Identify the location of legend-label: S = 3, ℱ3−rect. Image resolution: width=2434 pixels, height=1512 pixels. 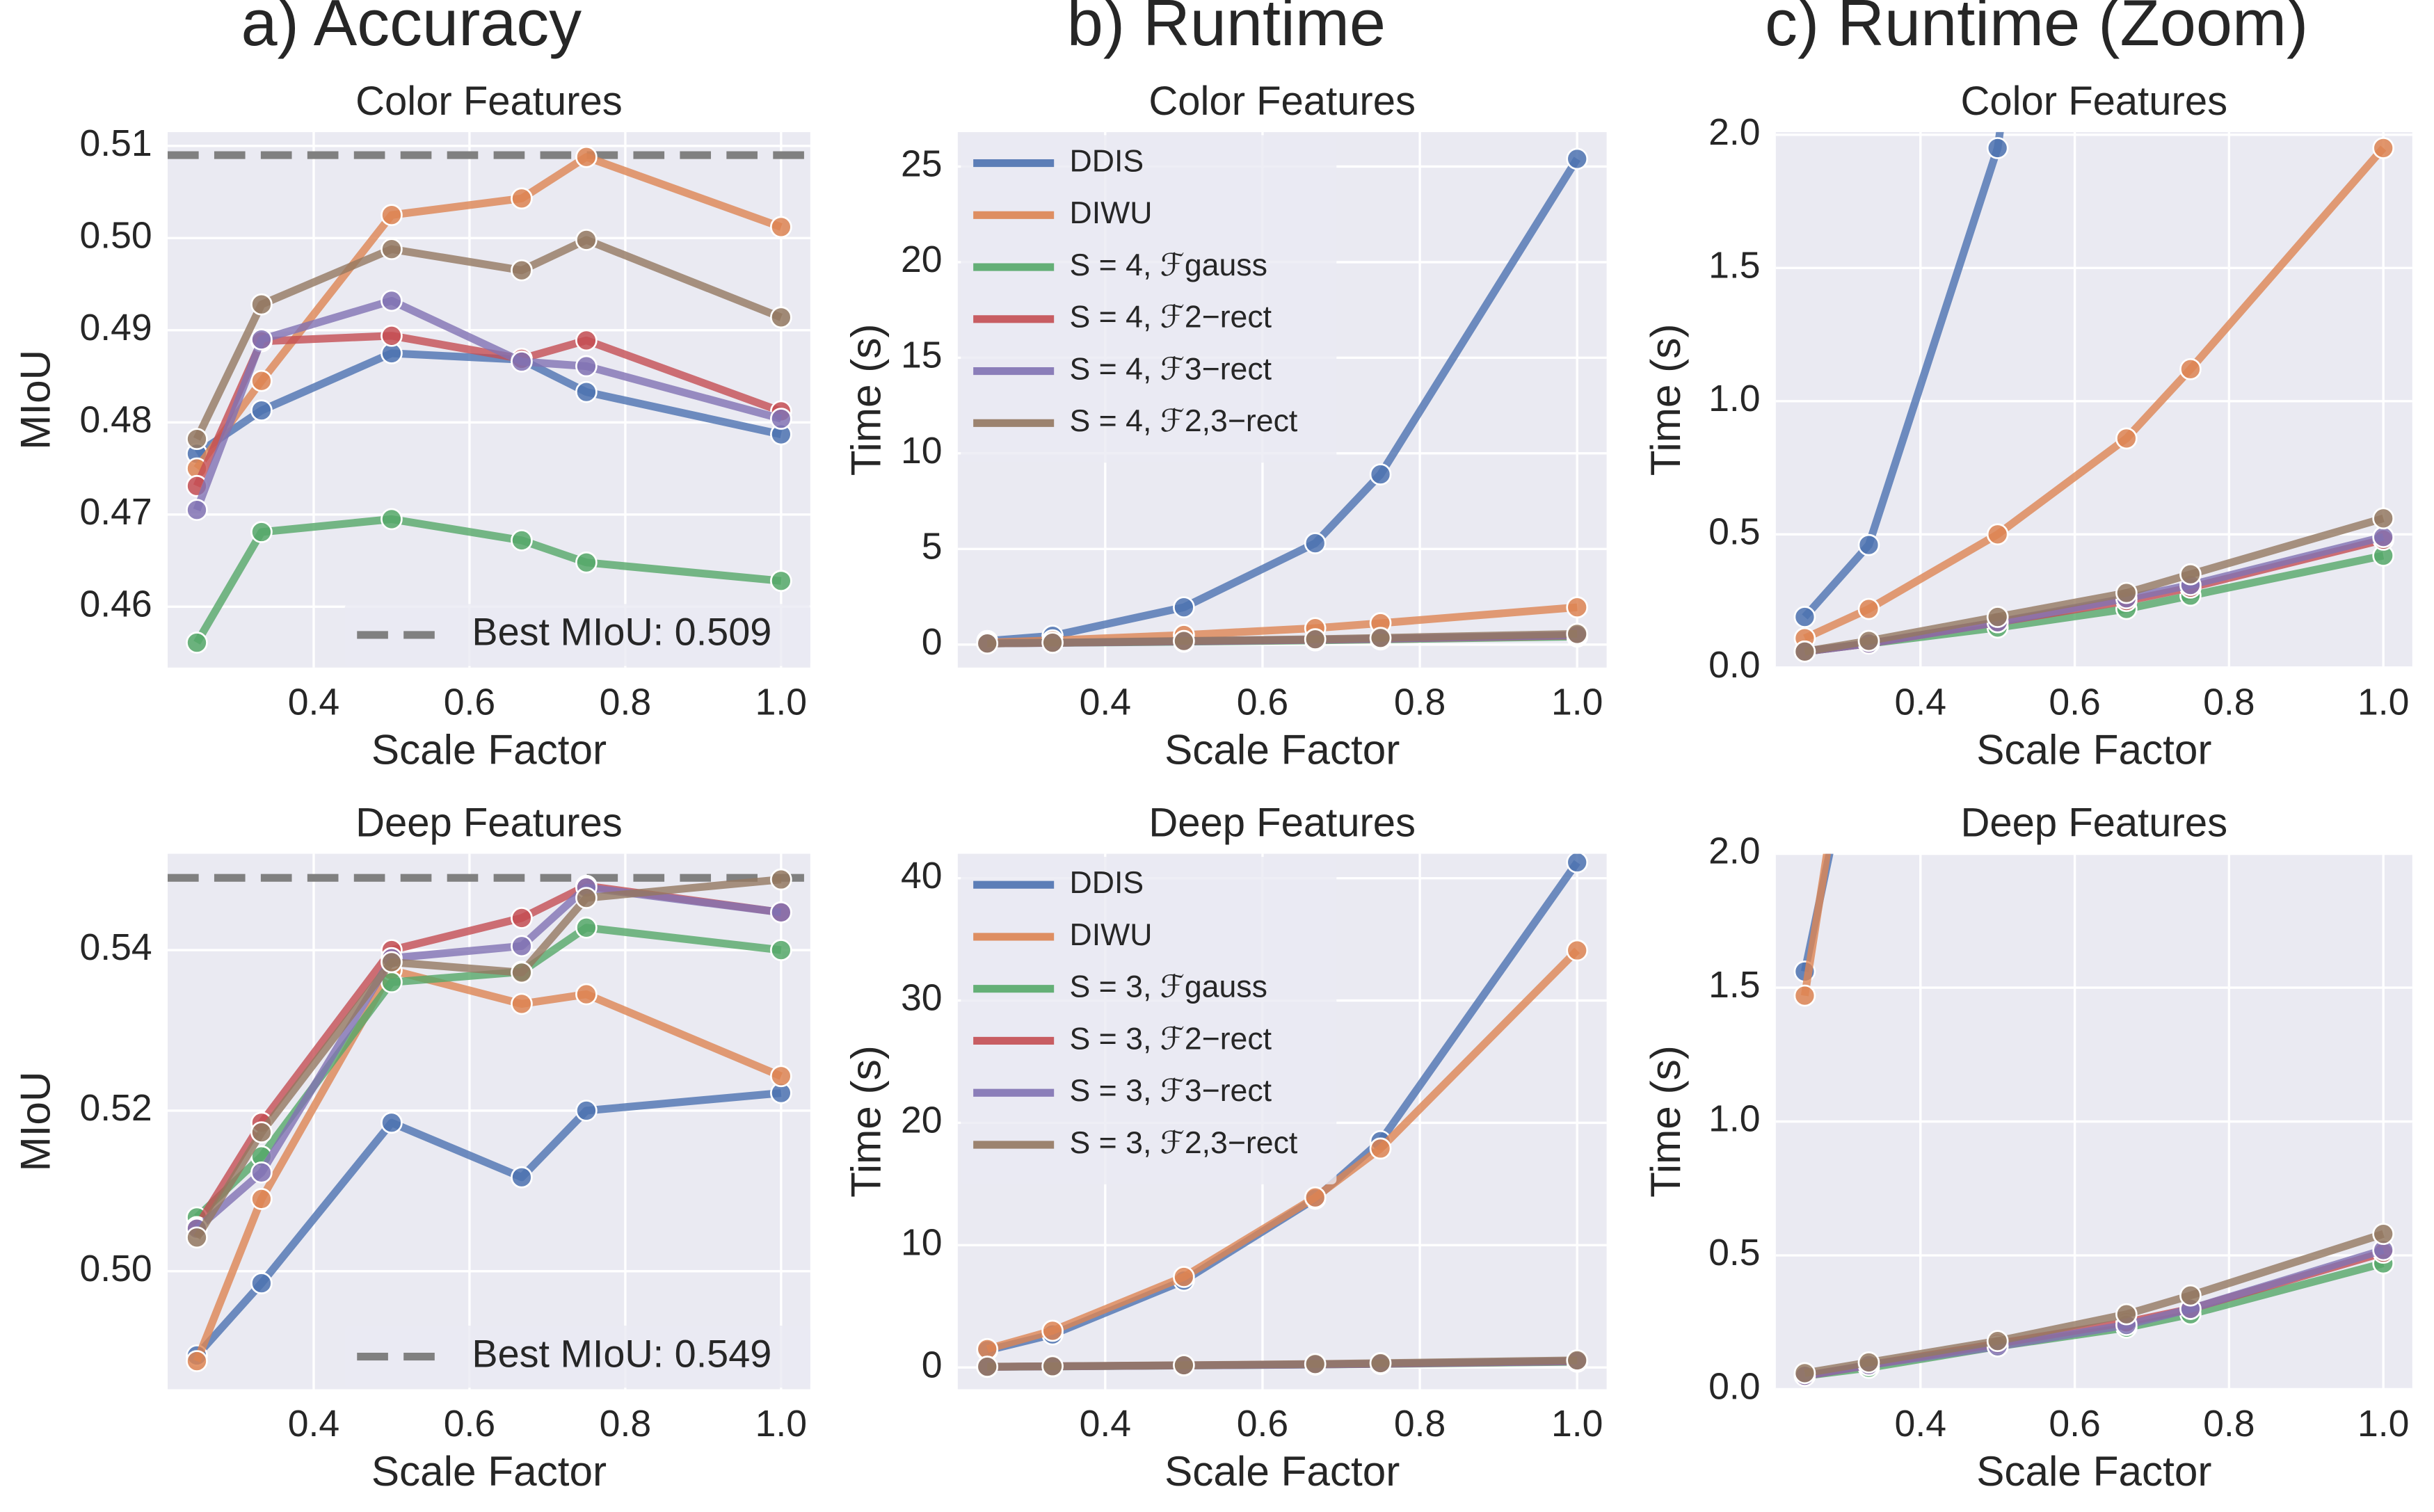
(1171, 1091).